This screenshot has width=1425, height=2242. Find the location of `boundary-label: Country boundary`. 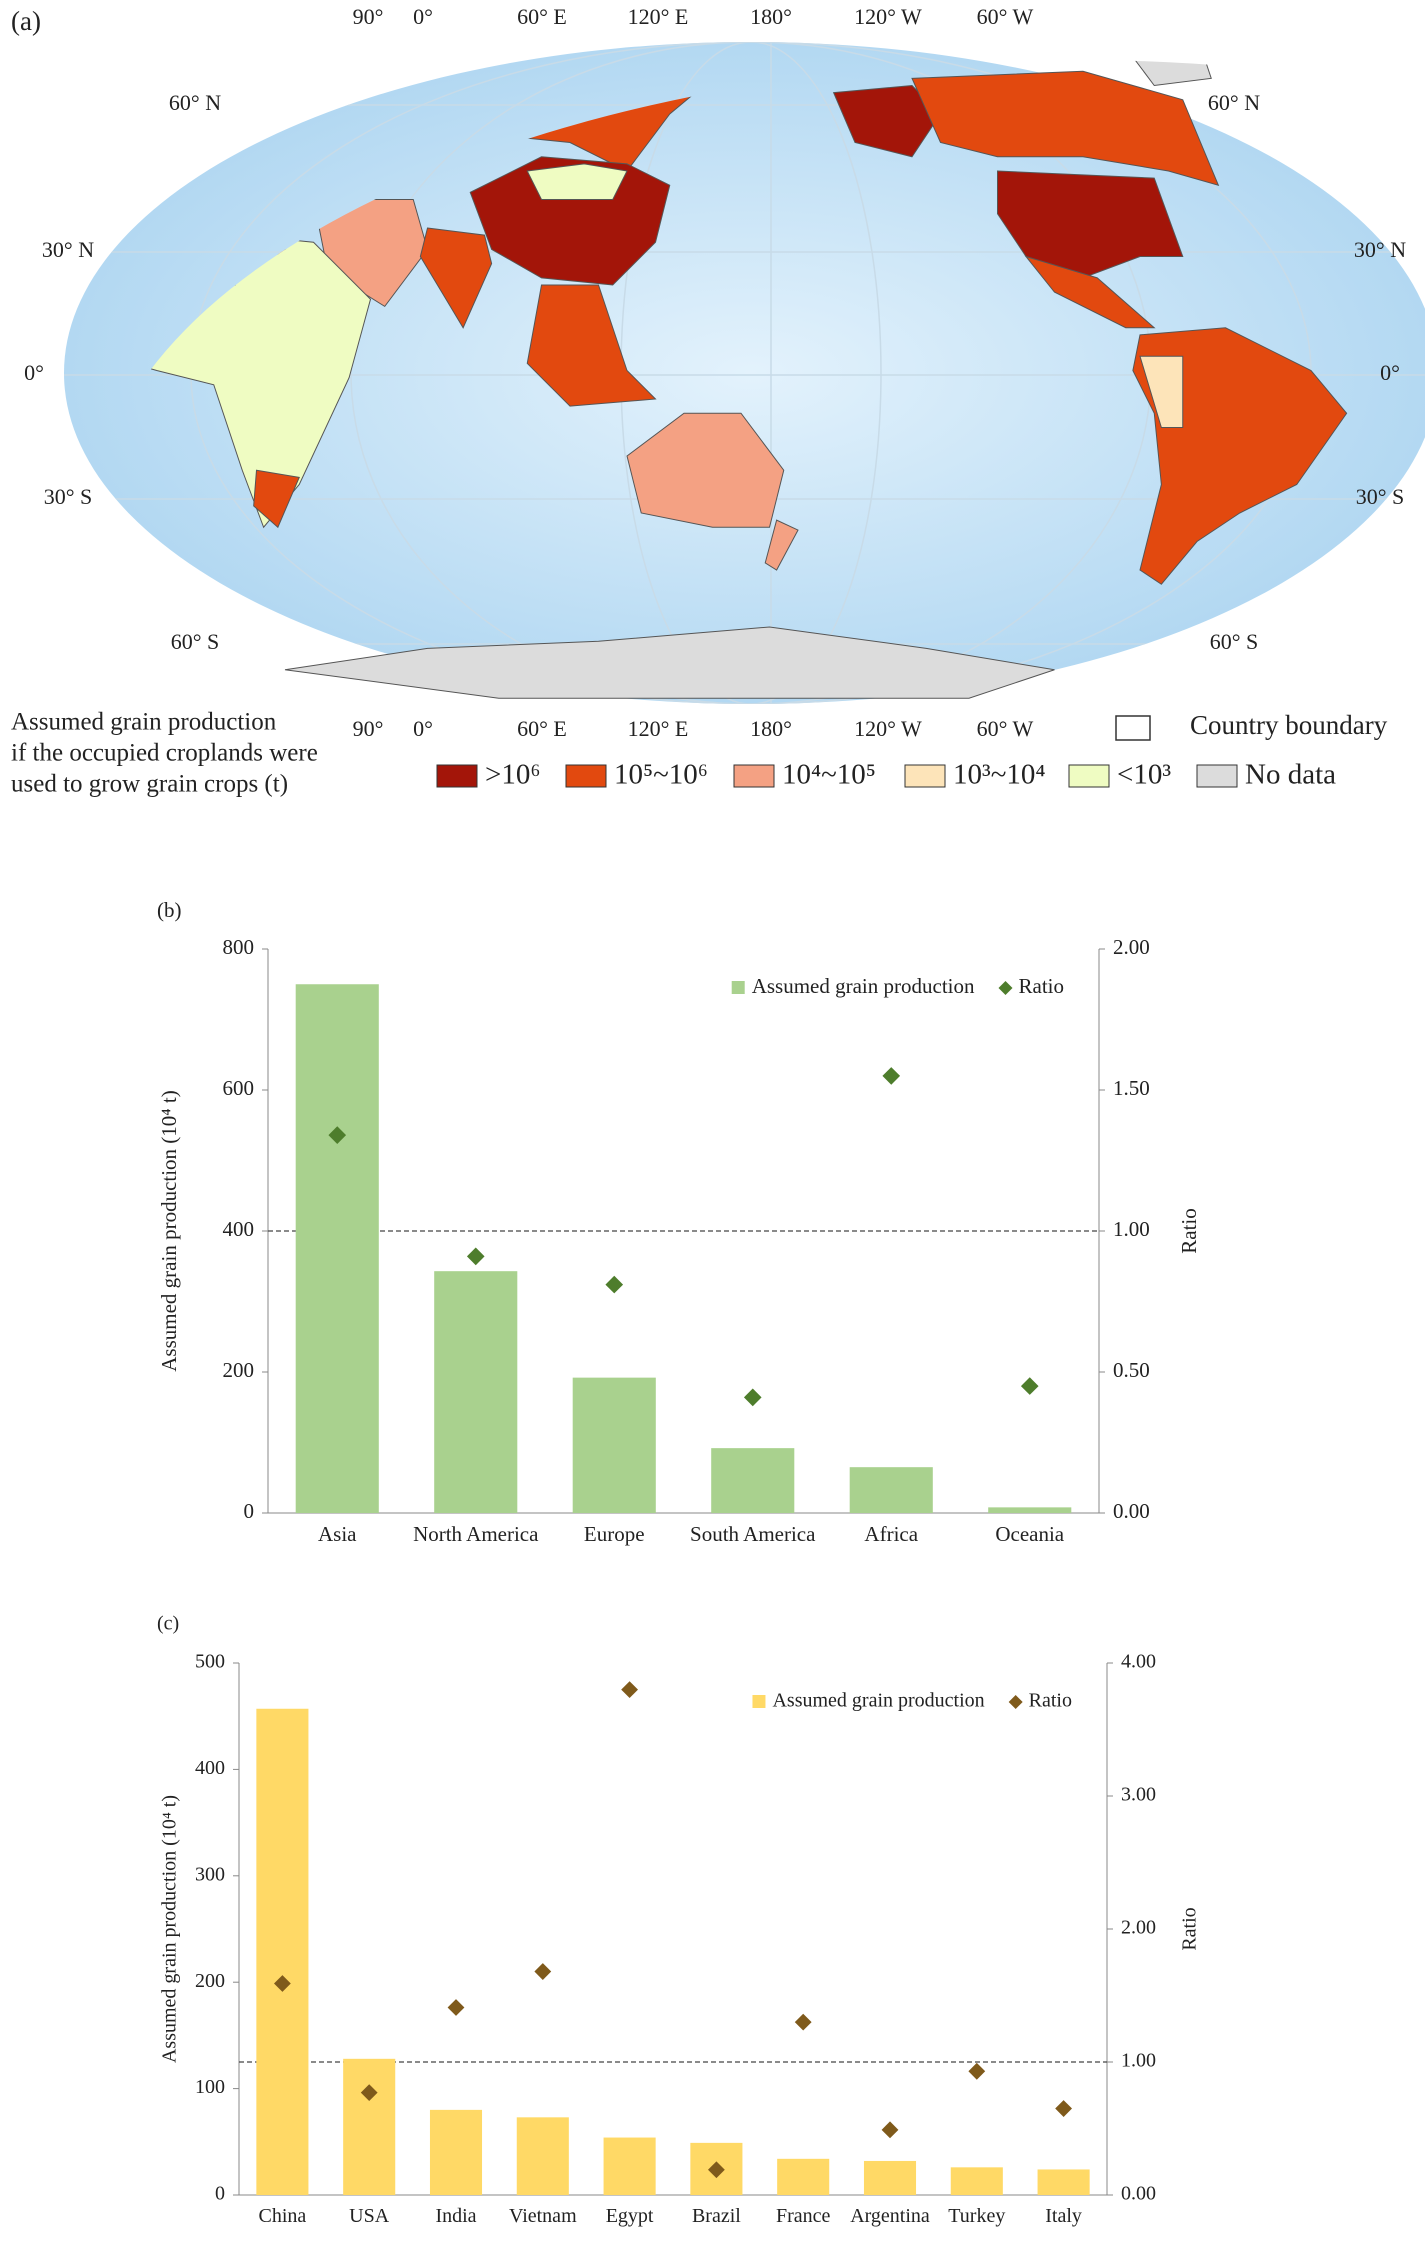

boundary-label: Country boundary is located at coordinates (1289, 725).